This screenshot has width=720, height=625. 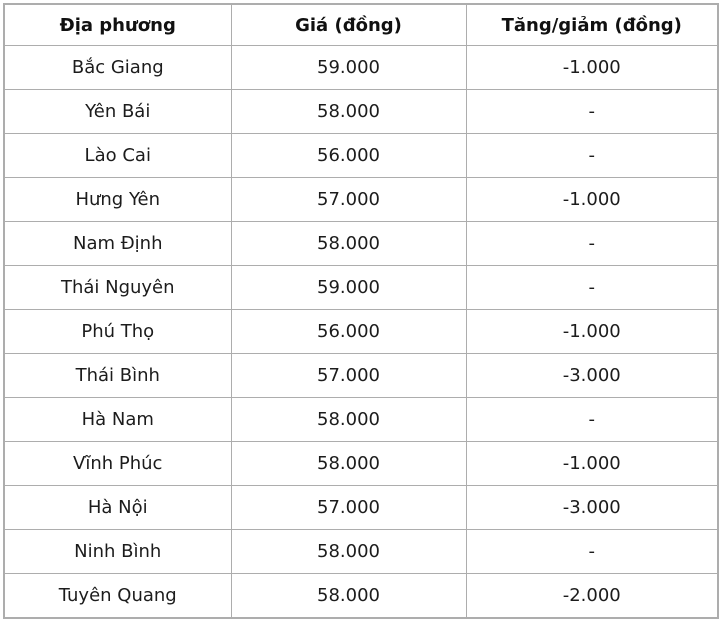 I want to click on table-row: Hà Nam 58.000-, so click(x=361, y=419).